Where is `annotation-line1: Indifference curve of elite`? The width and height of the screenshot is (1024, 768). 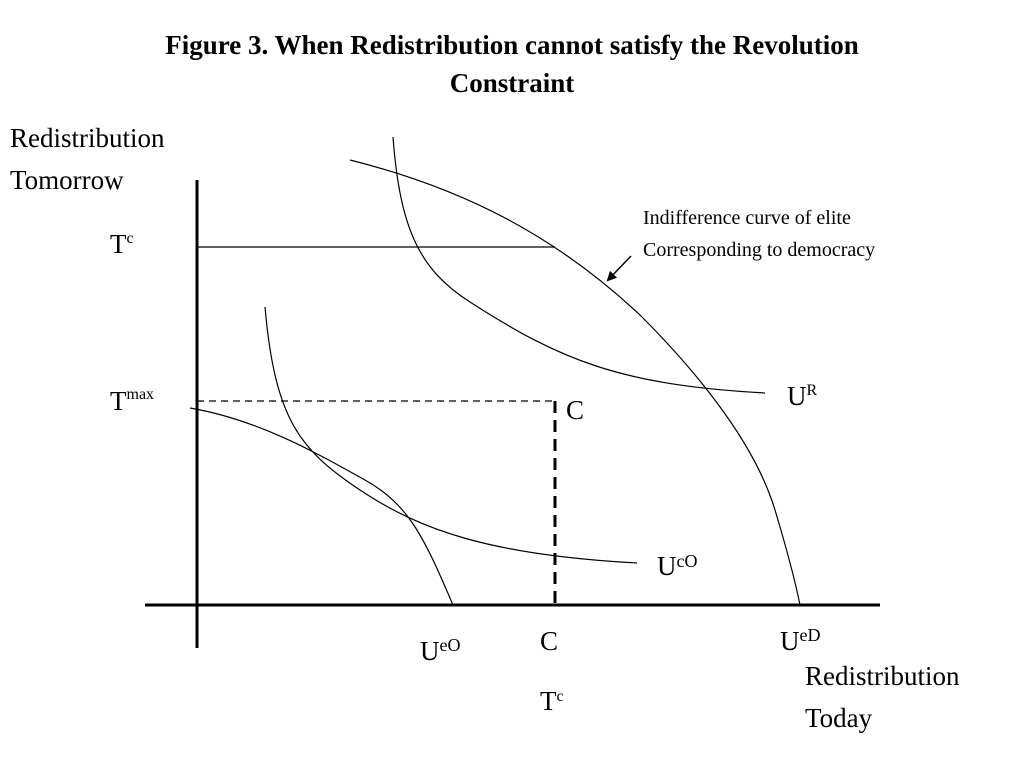
annotation-line1: Indifference curve of elite is located at coordinates (747, 218).